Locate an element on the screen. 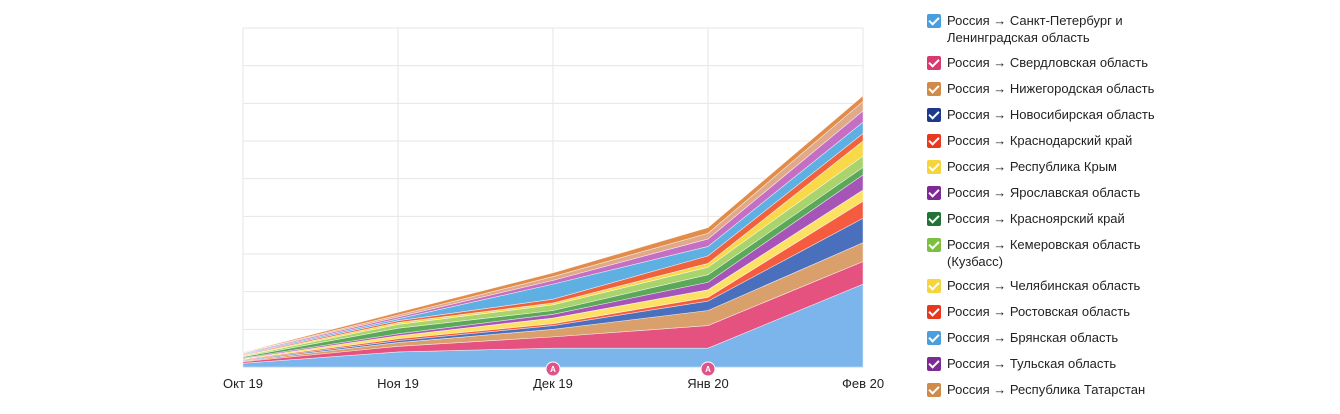 The height and width of the screenshot is (414, 1340). legend-item-label-line: Россия → Тульская область is located at coordinates (1032, 363).